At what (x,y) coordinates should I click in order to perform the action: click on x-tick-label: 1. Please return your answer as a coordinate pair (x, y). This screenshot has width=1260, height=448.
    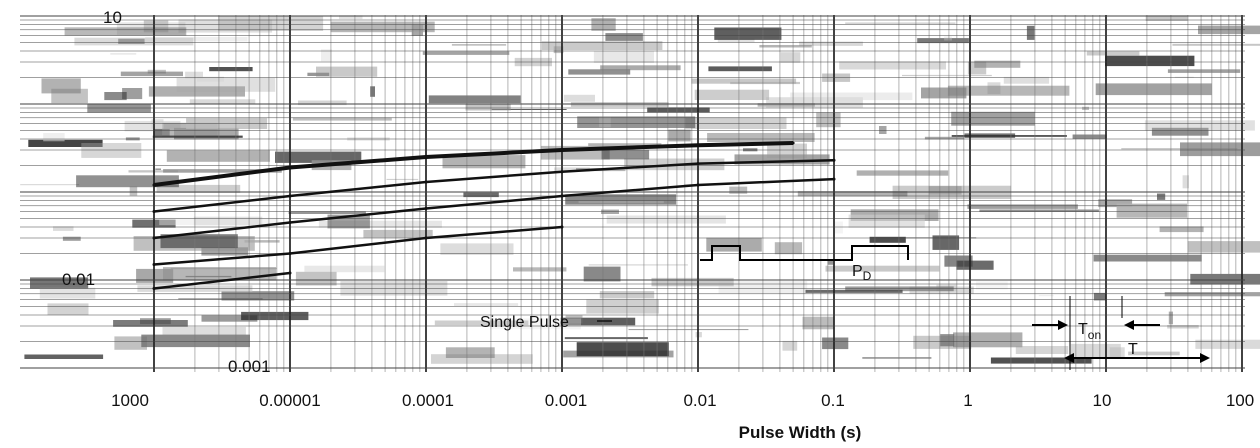
    Looking at the image, I should click on (967, 400).